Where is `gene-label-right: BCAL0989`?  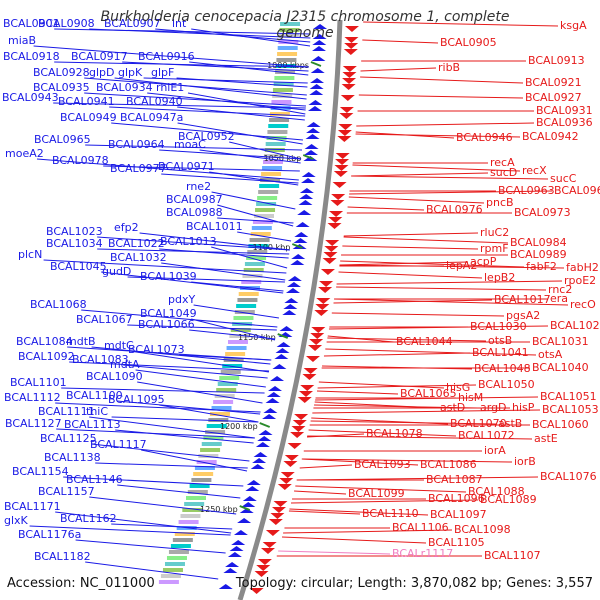 gene-label-right: BCAL0989 is located at coordinates (538, 254).